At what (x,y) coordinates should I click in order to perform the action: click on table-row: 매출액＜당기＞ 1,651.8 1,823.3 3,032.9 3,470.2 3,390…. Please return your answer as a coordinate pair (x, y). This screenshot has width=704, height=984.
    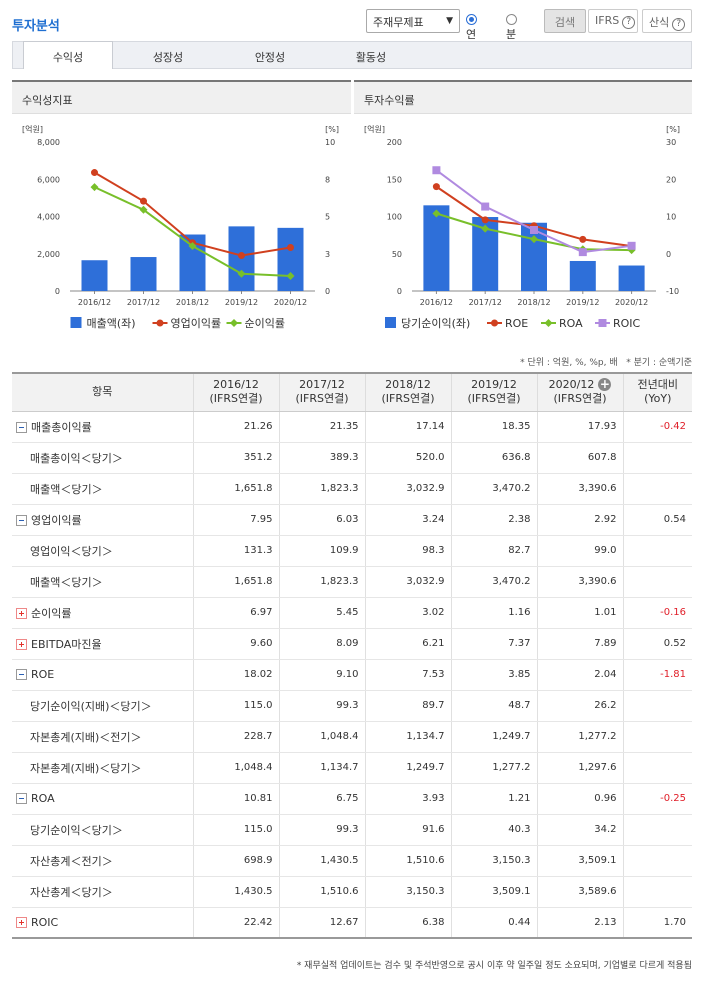
    Looking at the image, I should click on (352, 489).